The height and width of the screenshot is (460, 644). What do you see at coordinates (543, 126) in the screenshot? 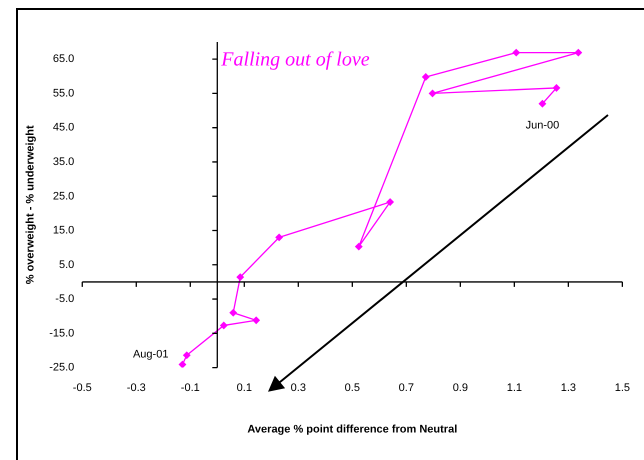
I see `annotation: Jun-00` at bounding box center [543, 126].